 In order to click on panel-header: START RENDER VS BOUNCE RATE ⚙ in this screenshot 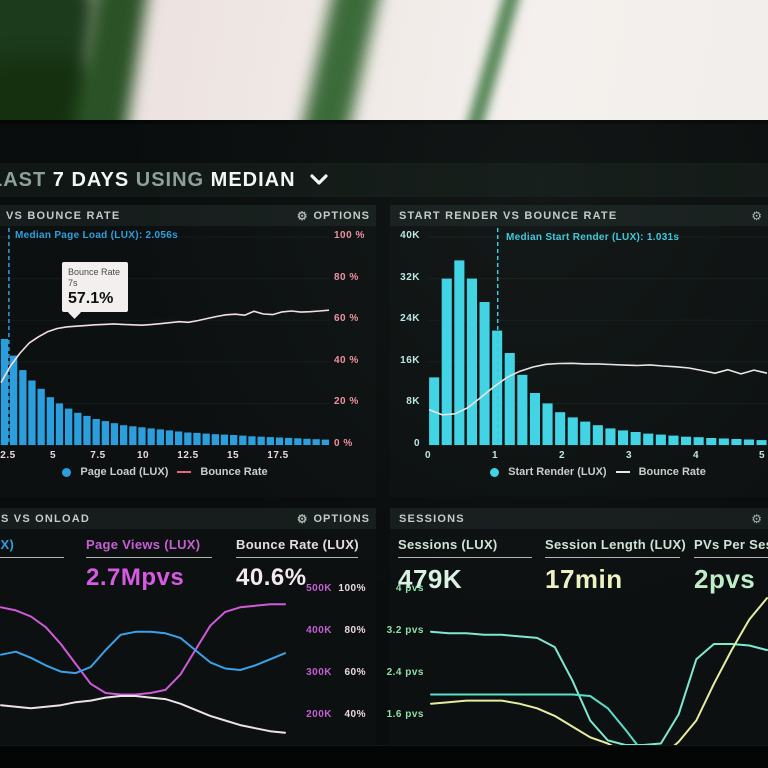, I will do `click(579, 215)`.